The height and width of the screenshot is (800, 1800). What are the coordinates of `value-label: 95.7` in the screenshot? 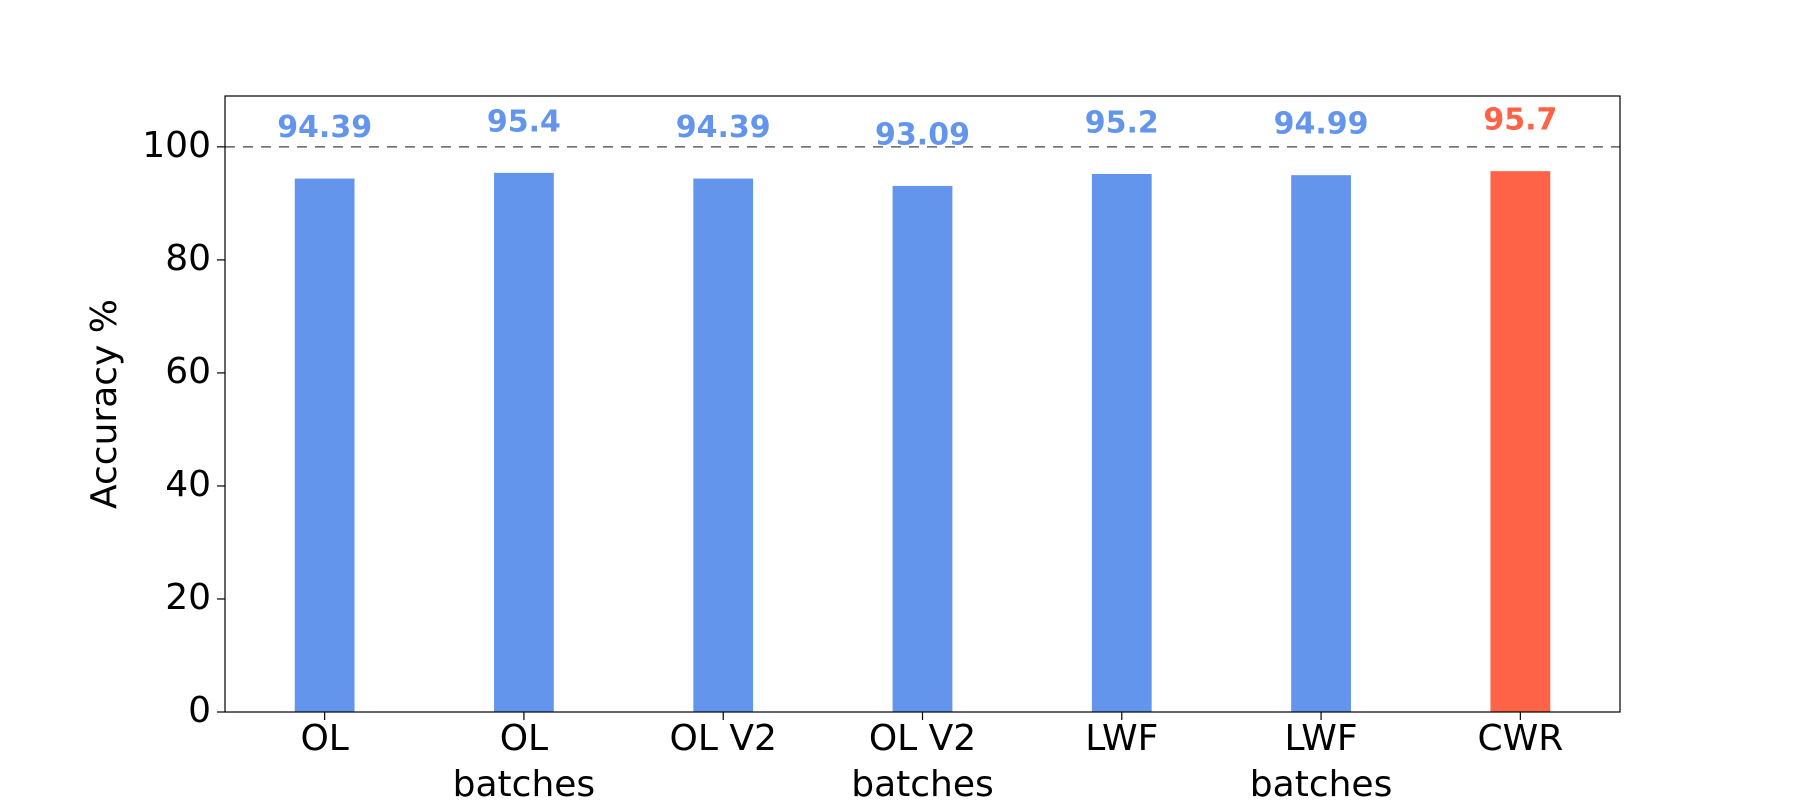 It's located at (1520, 120).